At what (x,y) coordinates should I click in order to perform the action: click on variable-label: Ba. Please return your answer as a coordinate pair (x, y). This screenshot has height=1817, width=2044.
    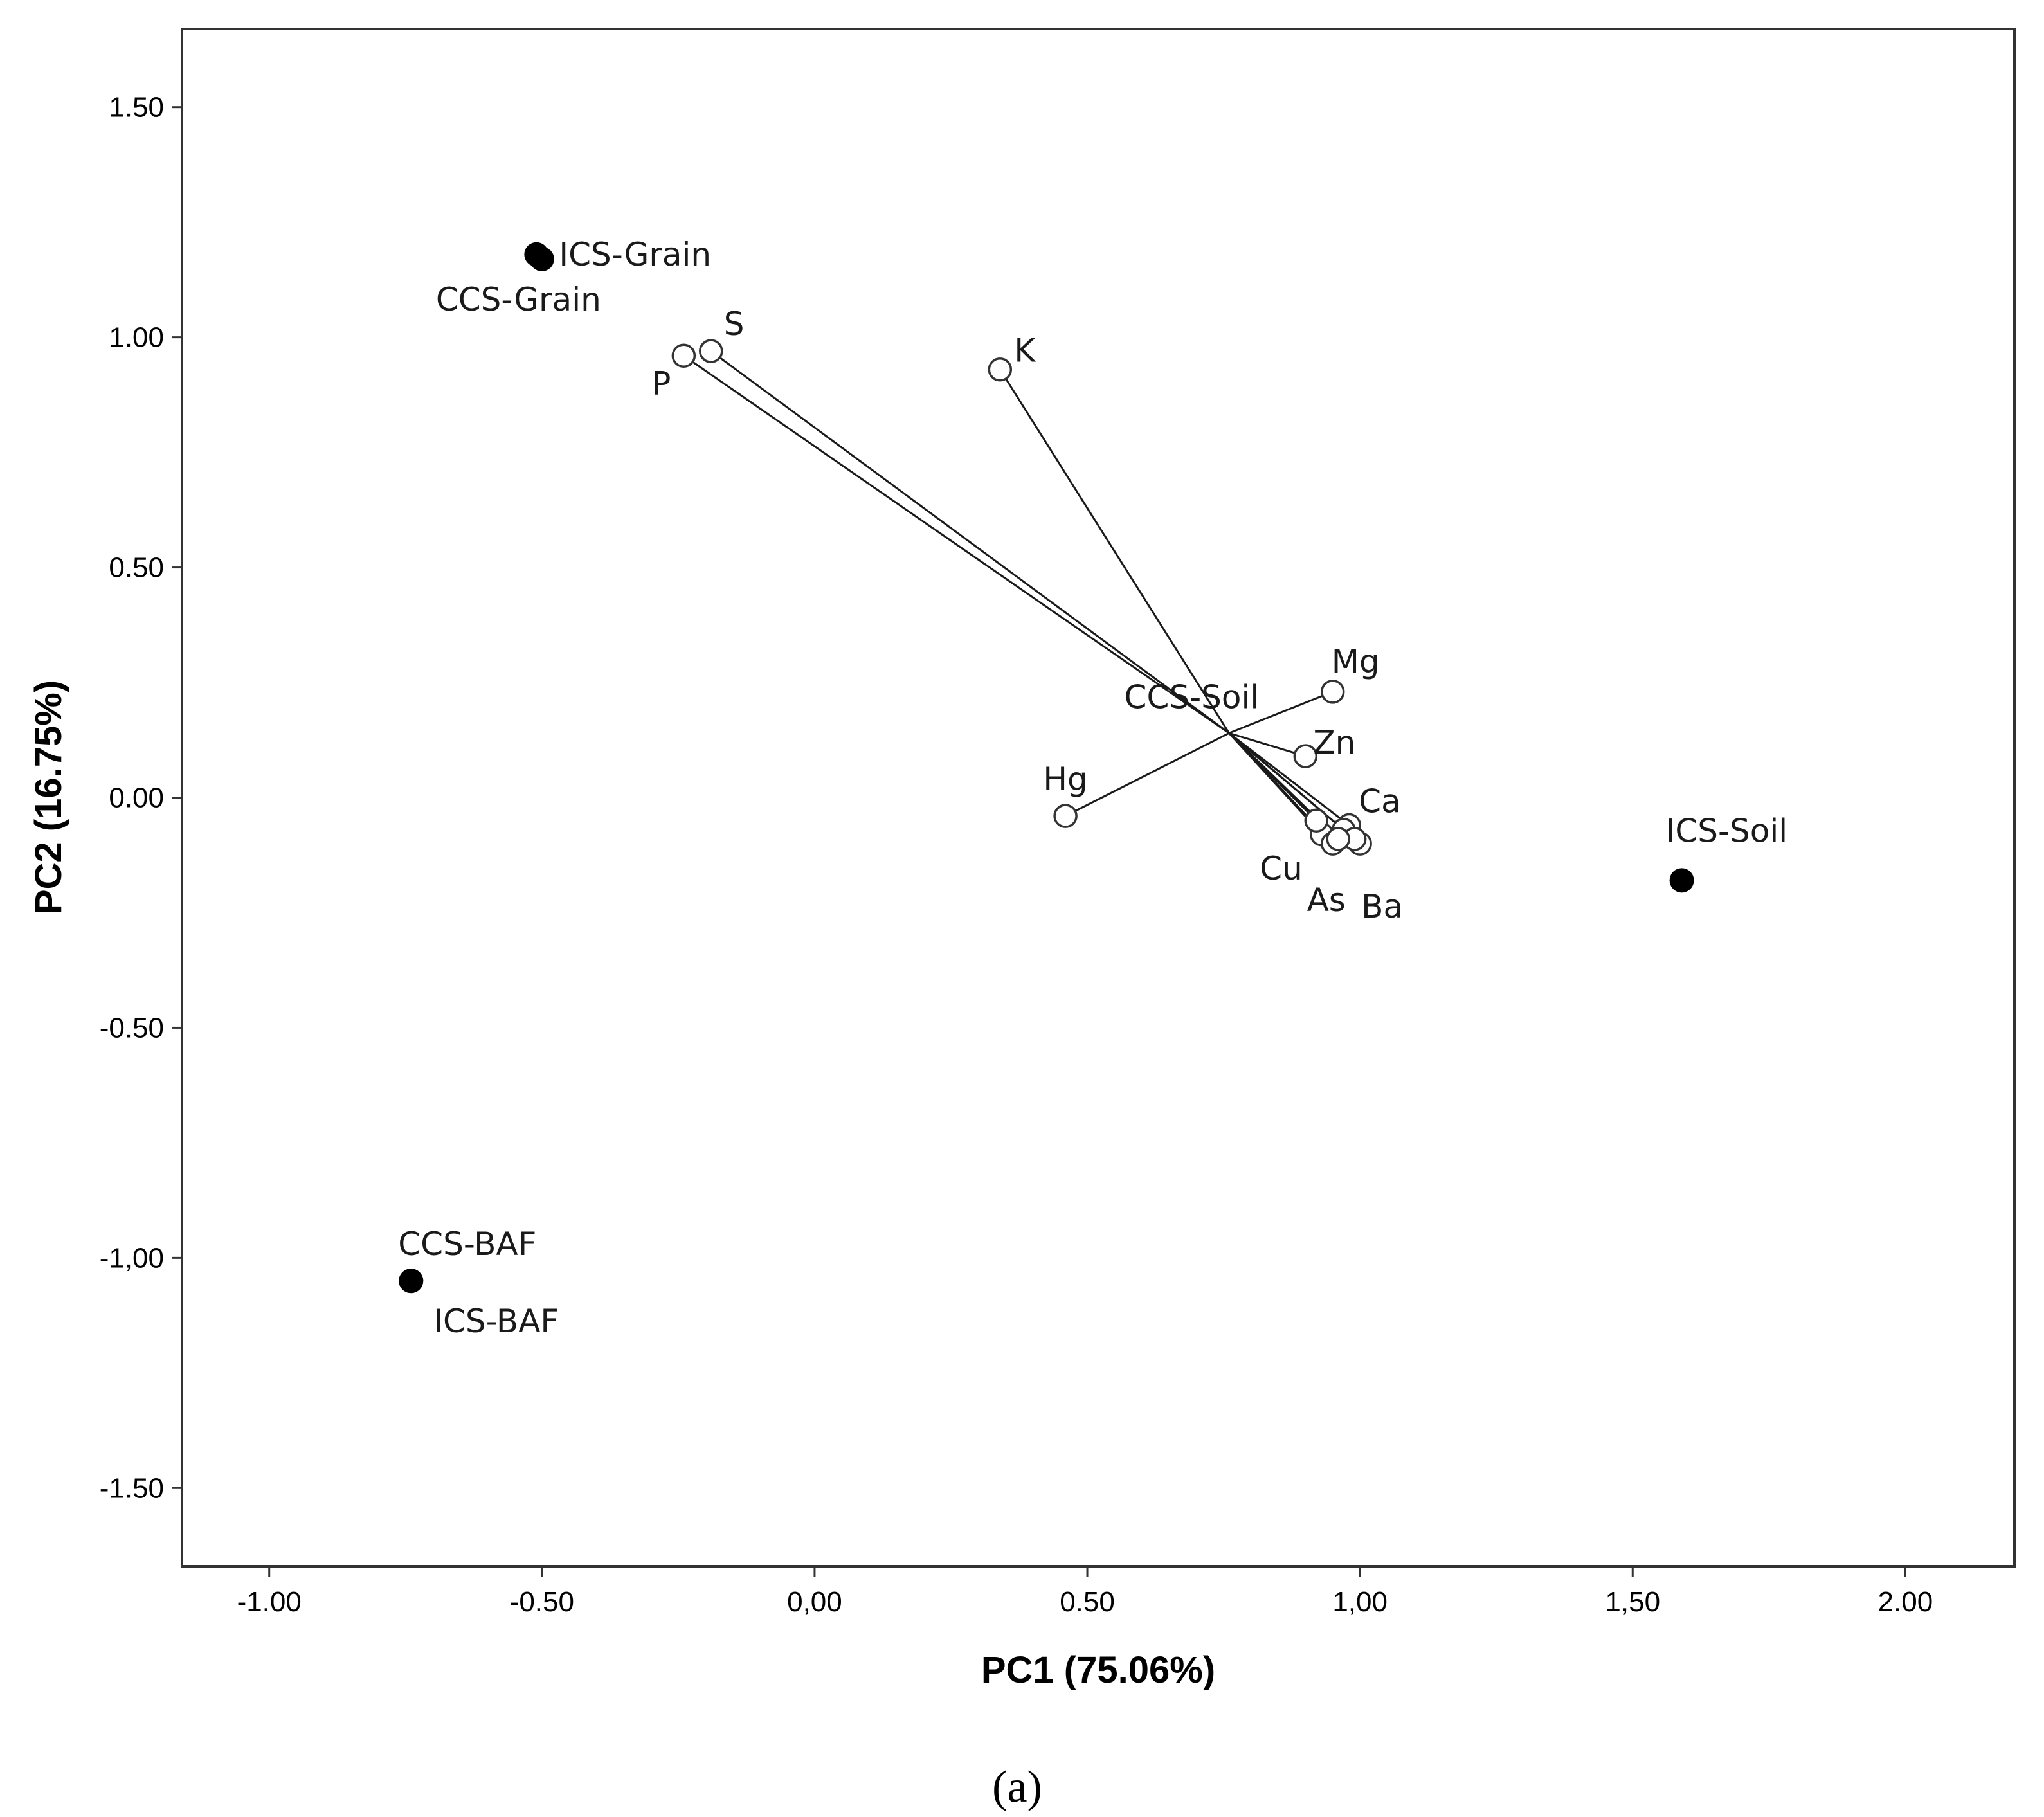
    Looking at the image, I should click on (1382, 906).